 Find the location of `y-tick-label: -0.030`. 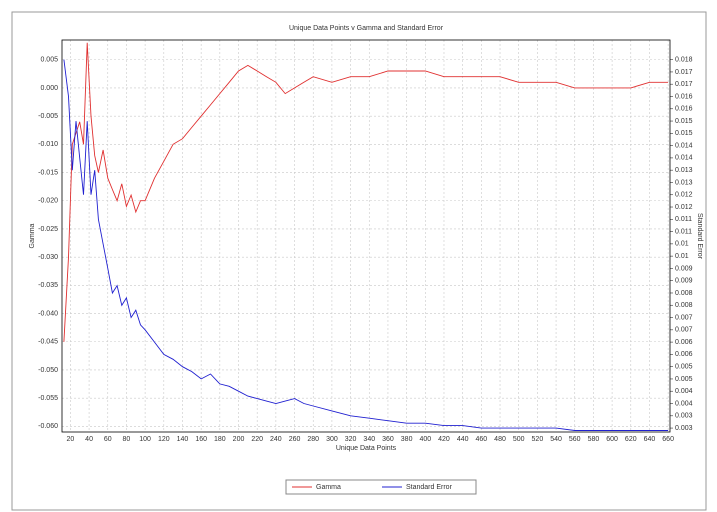

y-tick-label: -0.030 is located at coordinates (48, 257).